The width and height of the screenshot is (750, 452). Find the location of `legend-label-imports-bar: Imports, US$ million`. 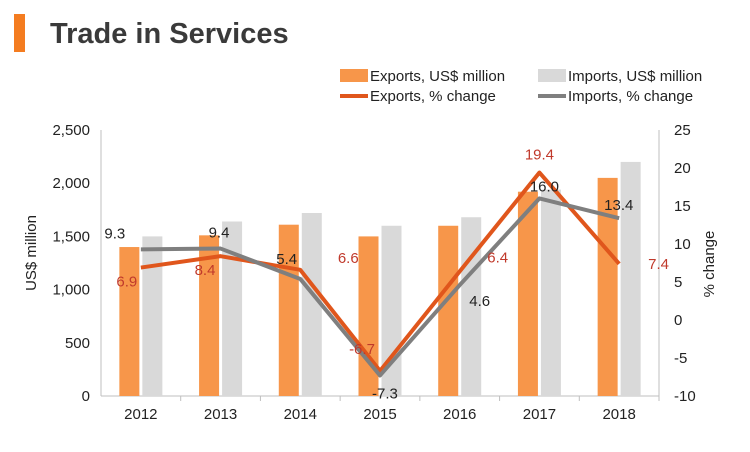

legend-label-imports-bar: Imports, US$ million is located at coordinates (635, 76).